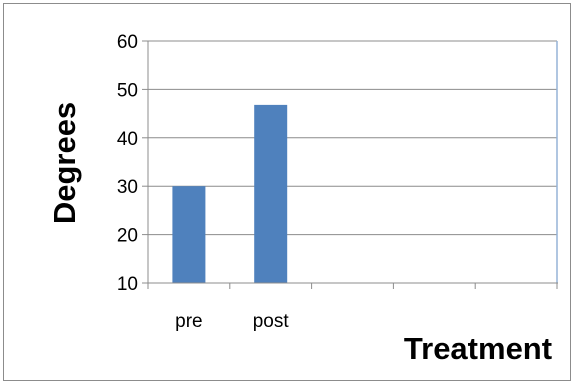 The height and width of the screenshot is (385, 576). Describe the element at coordinates (127, 42) in the screenshot. I see `y-tick-label: 60` at that location.